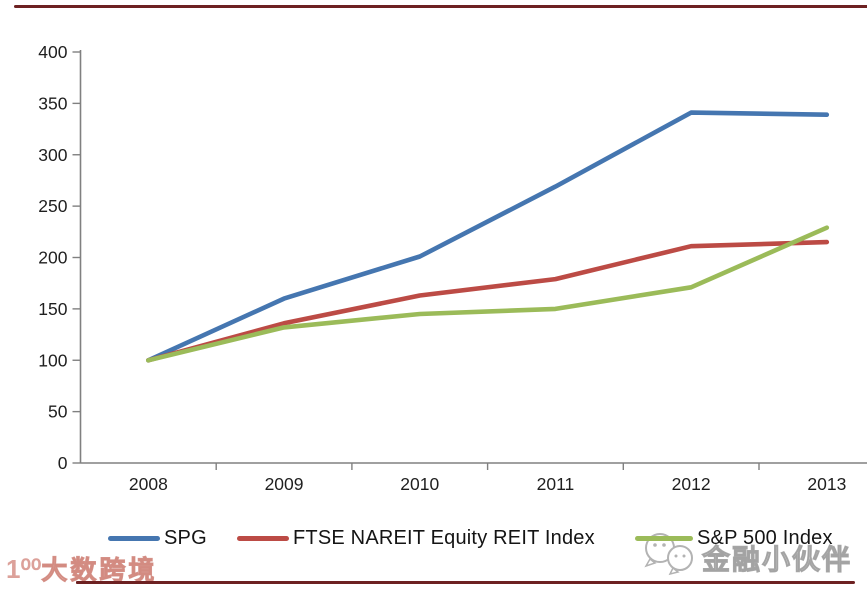  I want to click on bottom-accent-rule, so click(465, 583).